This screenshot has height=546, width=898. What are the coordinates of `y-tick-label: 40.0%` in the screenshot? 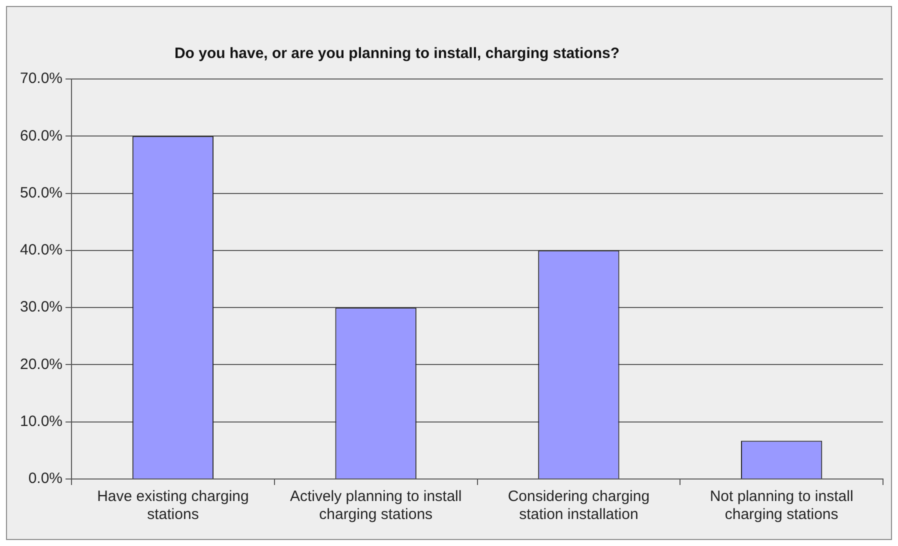 It's located at (41, 250).